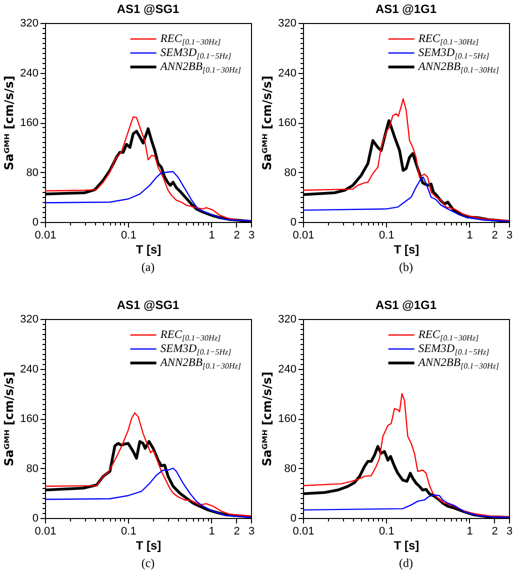 Image resolution: width=517 pixels, height=583 pixels. I want to click on text: (d), so click(406, 563).